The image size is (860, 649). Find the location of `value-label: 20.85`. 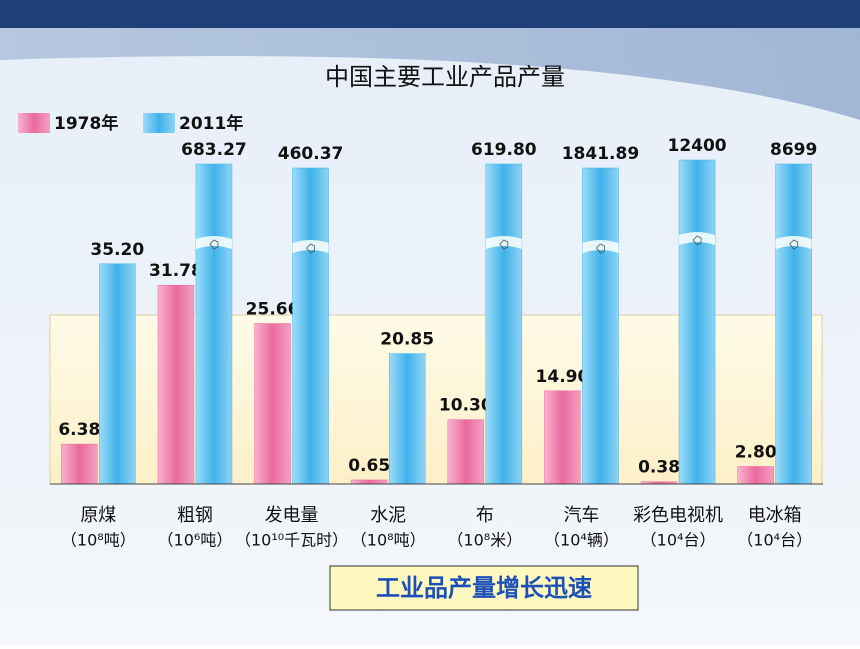

value-label: 20.85 is located at coordinates (407, 340).